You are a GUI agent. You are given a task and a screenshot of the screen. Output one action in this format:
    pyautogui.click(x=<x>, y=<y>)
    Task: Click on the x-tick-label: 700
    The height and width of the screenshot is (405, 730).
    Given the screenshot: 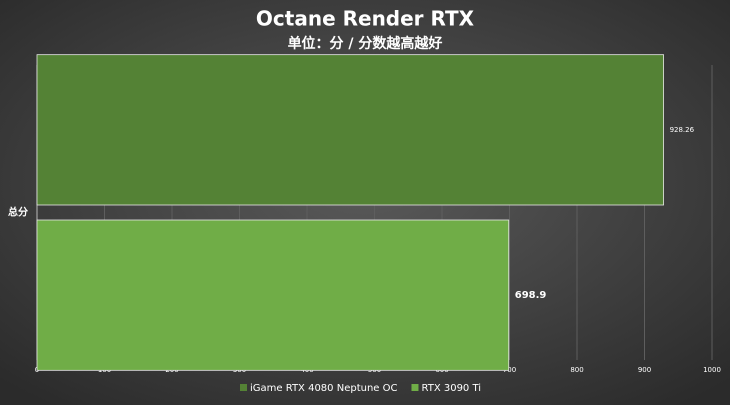 What is the action you would take?
    pyautogui.click(x=509, y=370)
    